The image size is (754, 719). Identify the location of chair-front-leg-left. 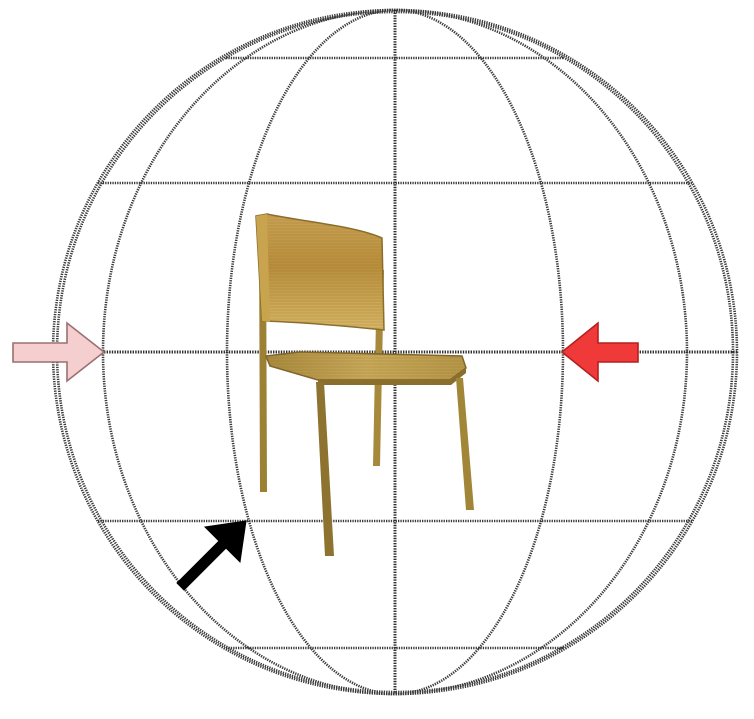
(325, 469).